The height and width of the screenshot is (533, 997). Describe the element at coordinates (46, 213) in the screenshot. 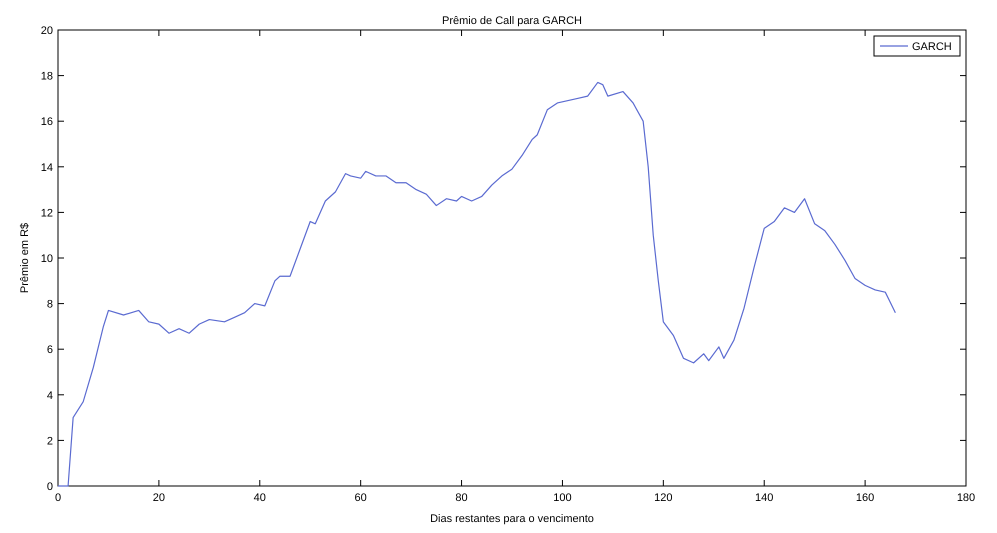

I see `y-tick-label: 12` at that location.